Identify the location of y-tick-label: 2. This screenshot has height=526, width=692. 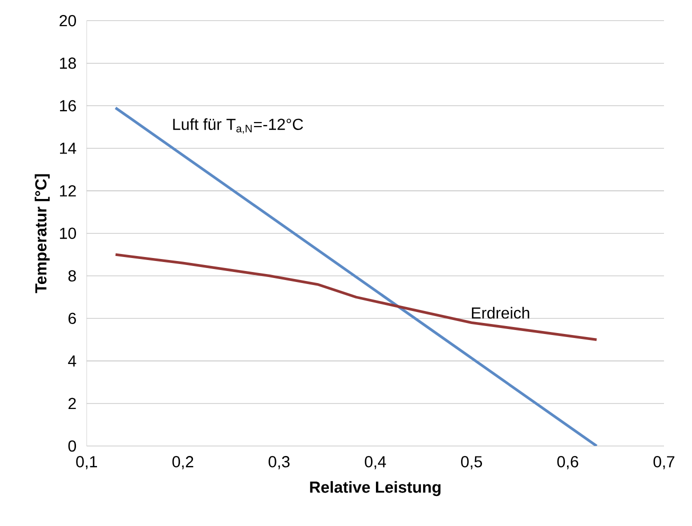
(72, 404).